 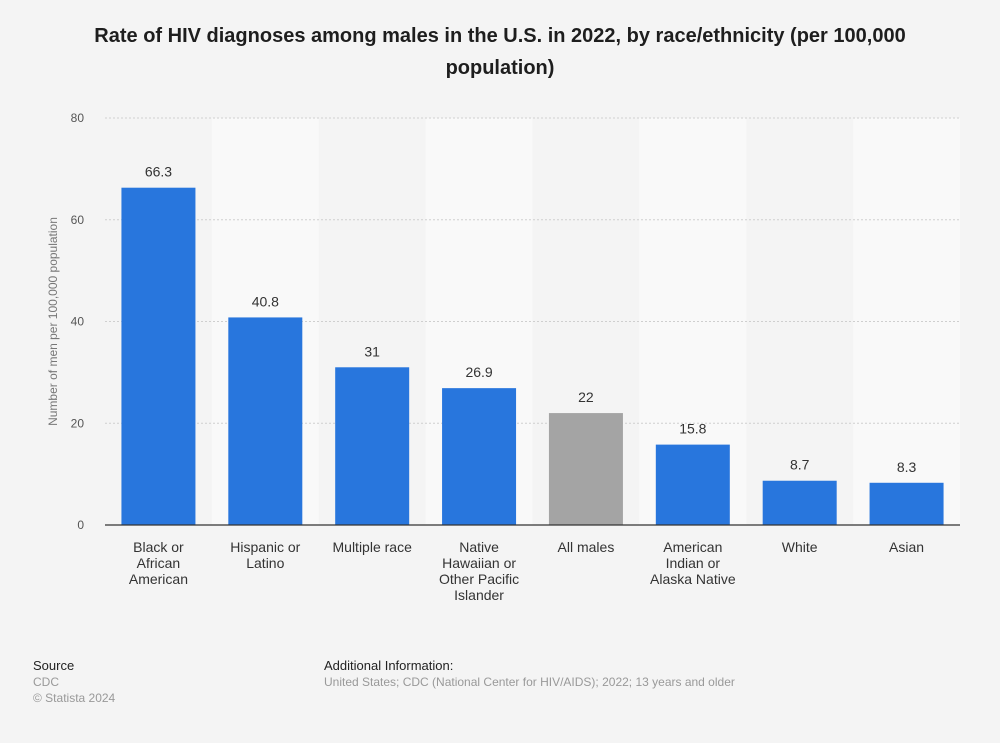 I want to click on source-block: Source CDC © Statista 2024, so click(x=74, y=682).